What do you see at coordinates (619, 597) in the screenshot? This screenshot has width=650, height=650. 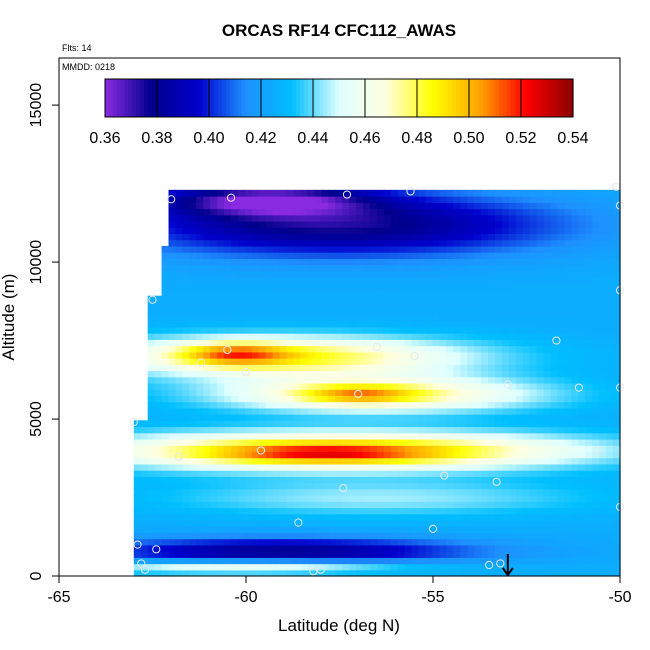 I see `x-tick-label: -50` at bounding box center [619, 597].